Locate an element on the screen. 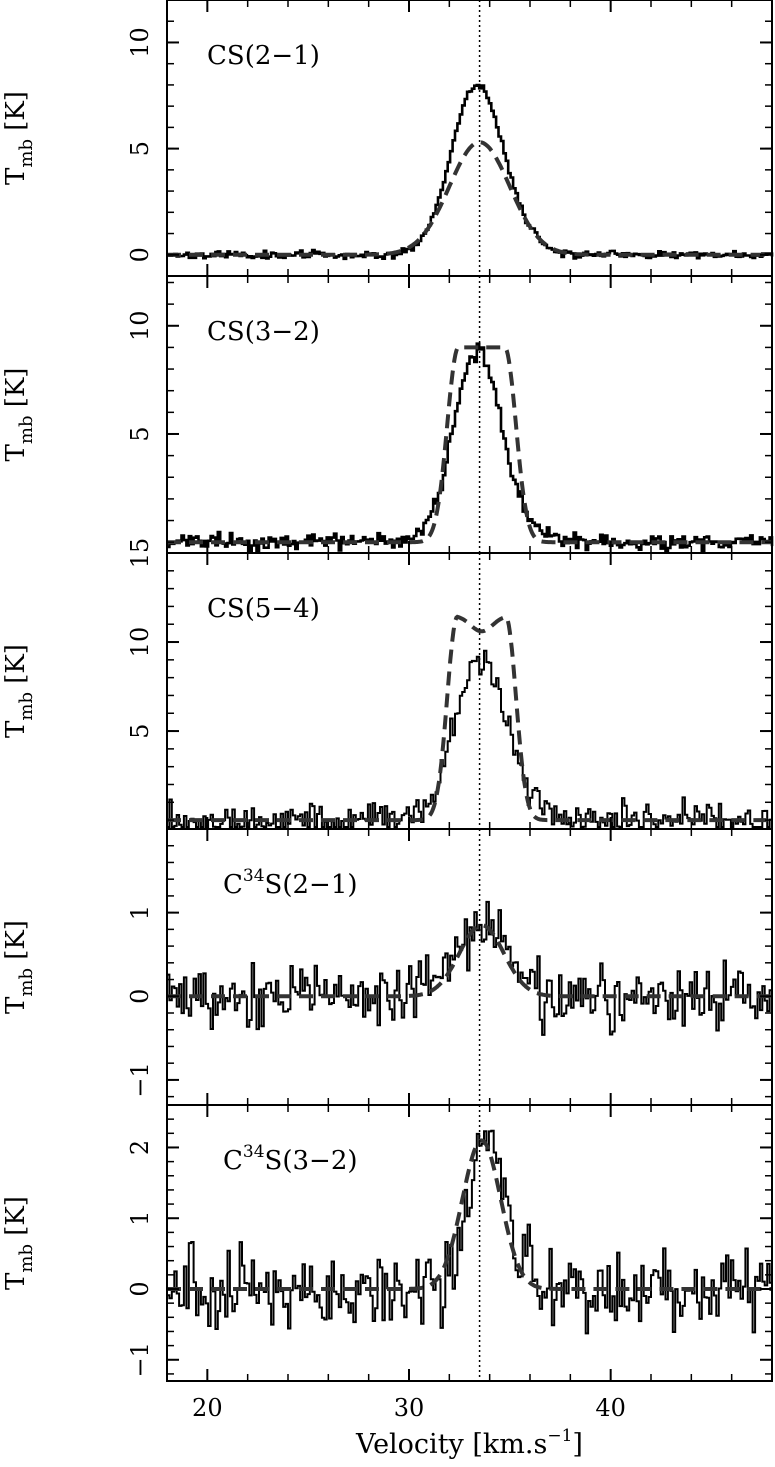 The width and height of the screenshot is (775, 1467). observed-spectrum-cs32 is located at coordinates (470, 447).